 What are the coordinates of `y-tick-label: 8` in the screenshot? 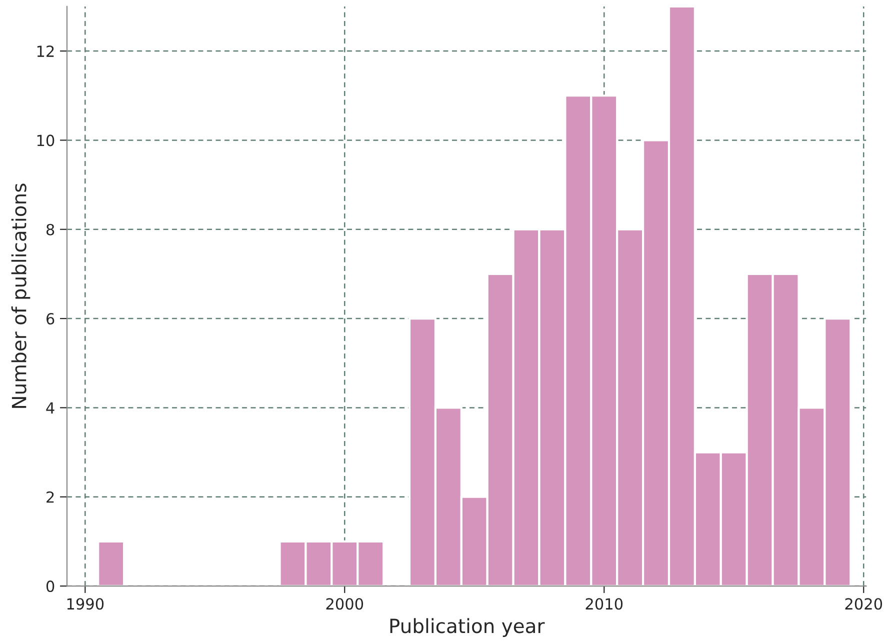 It's located at (50, 230).